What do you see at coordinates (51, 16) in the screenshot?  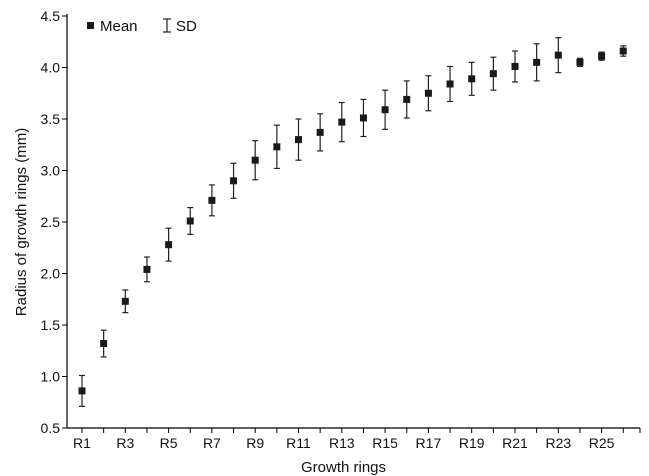 I see `y-tick-label: 4.5` at bounding box center [51, 16].